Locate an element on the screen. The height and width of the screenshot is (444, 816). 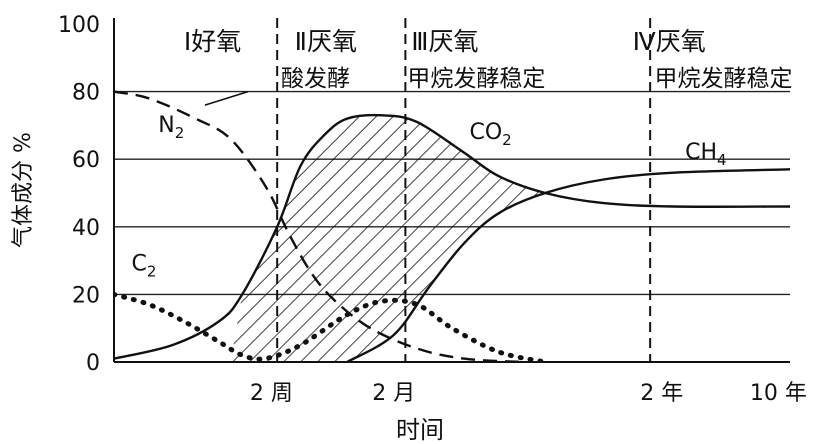
y-tick-label-40: 40 is located at coordinates (86, 228).